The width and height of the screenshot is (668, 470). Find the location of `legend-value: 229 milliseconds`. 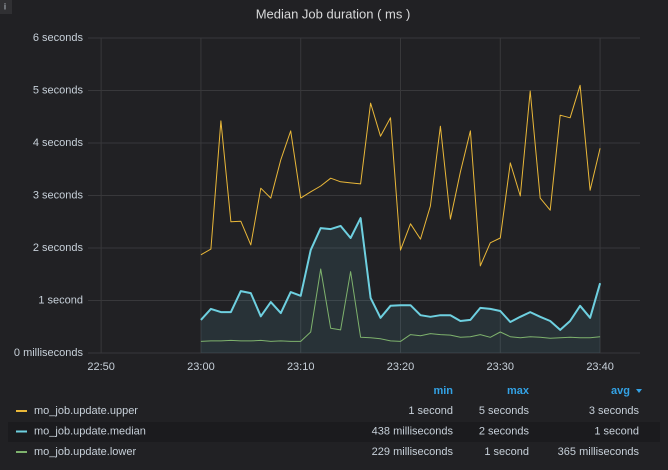

legend-value: 229 milliseconds is located at coordinates (413, 452).